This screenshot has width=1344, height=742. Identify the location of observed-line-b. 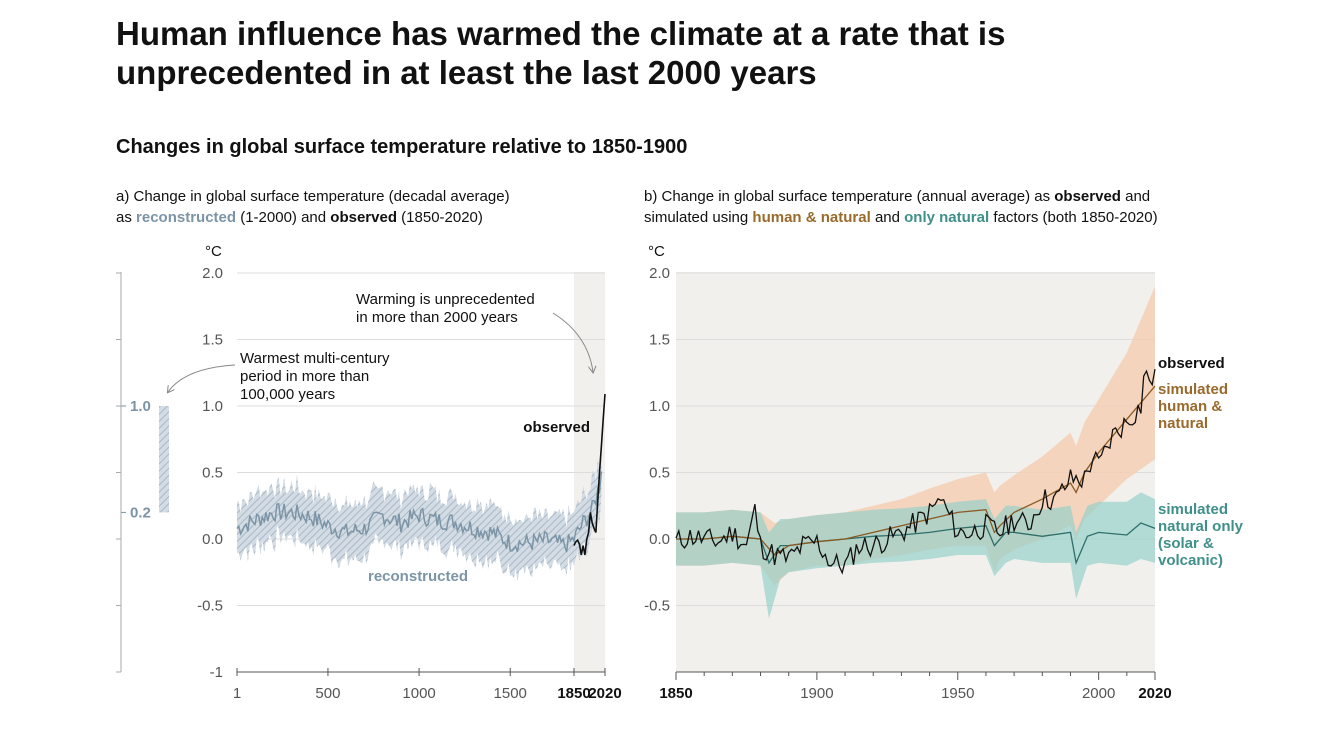
(915, 471).